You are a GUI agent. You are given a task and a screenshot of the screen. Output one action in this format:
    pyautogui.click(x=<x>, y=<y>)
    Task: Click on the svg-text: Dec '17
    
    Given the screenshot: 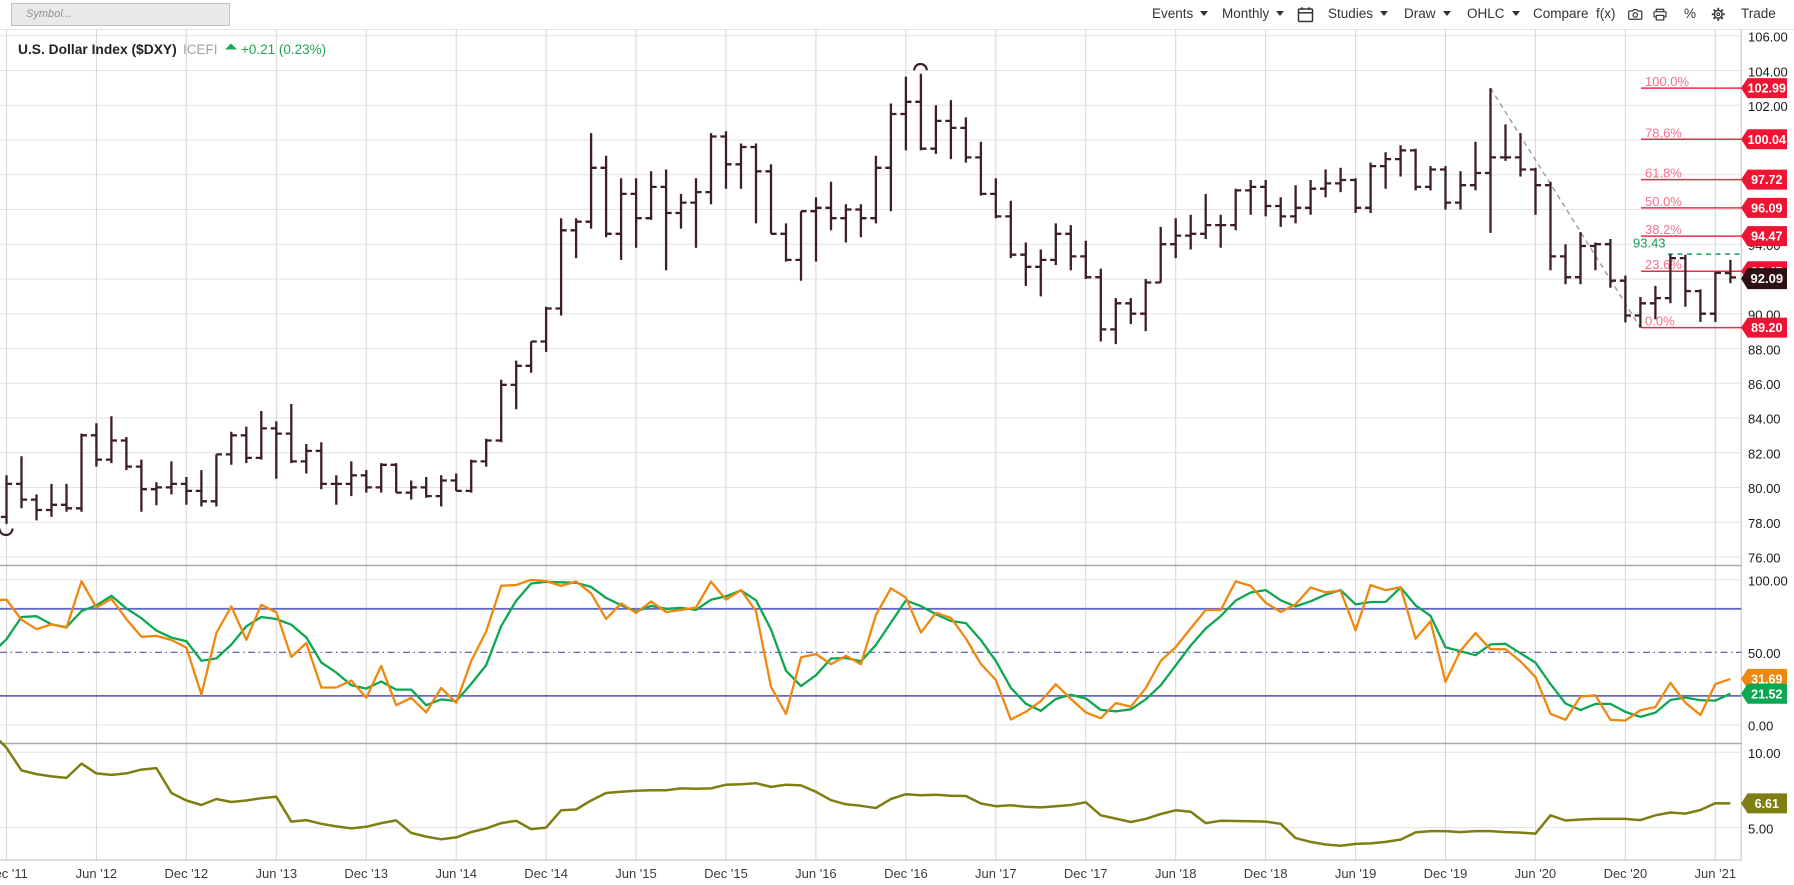 What is the action you would take?
    pyautogui.click(x=1086, y=873)
    